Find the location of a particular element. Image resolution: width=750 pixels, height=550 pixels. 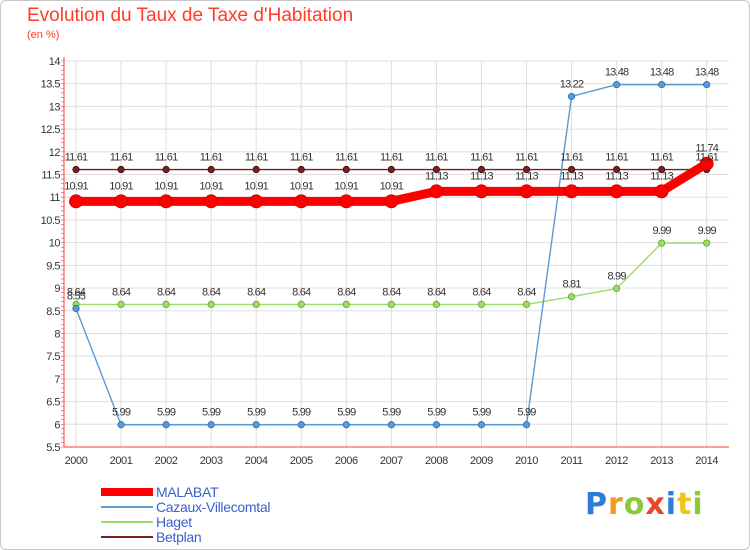

y-tick-label: 12.5 is located at coordinates (51, 130).